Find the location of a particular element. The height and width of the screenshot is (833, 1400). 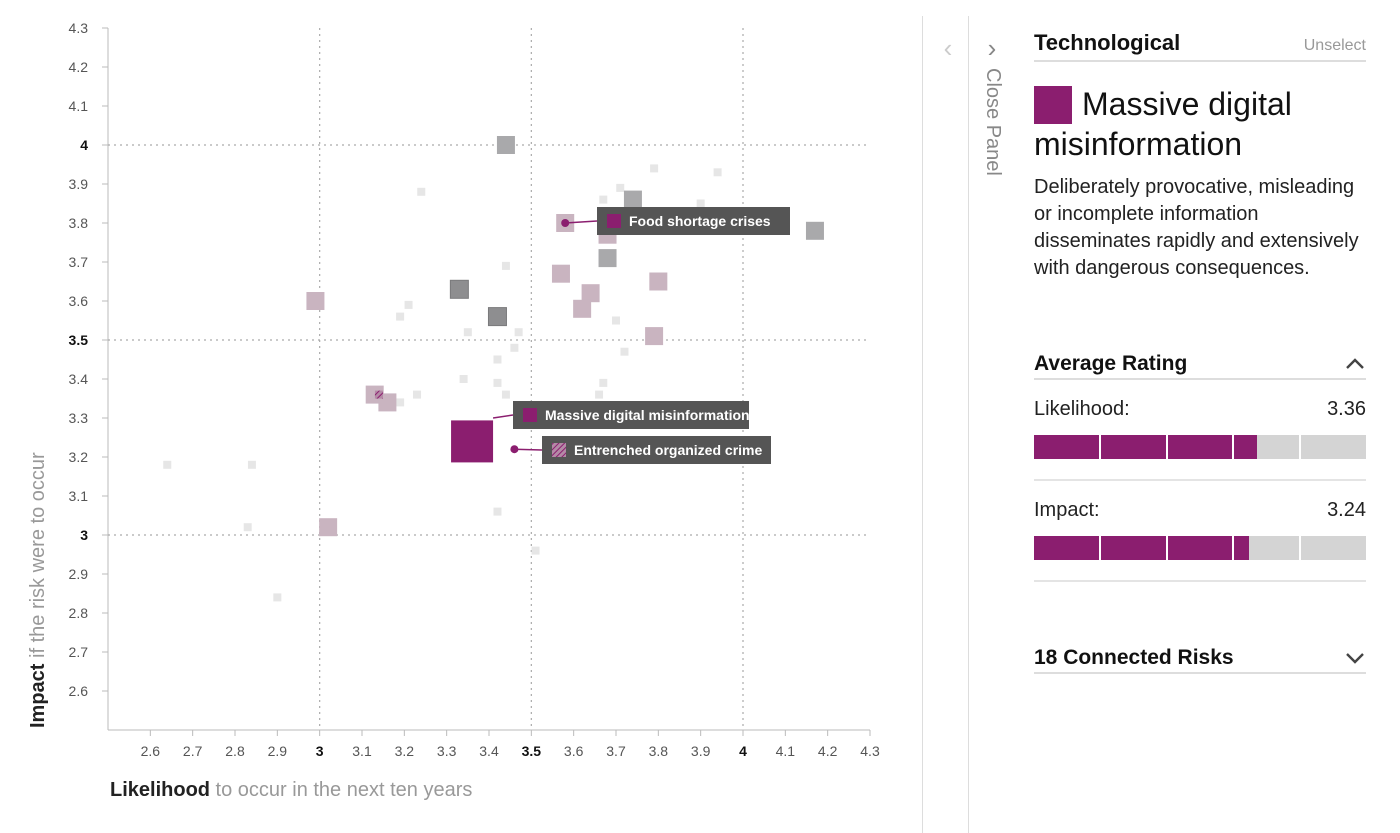

chevron-up-icon is located at coordinates (1355, 364).